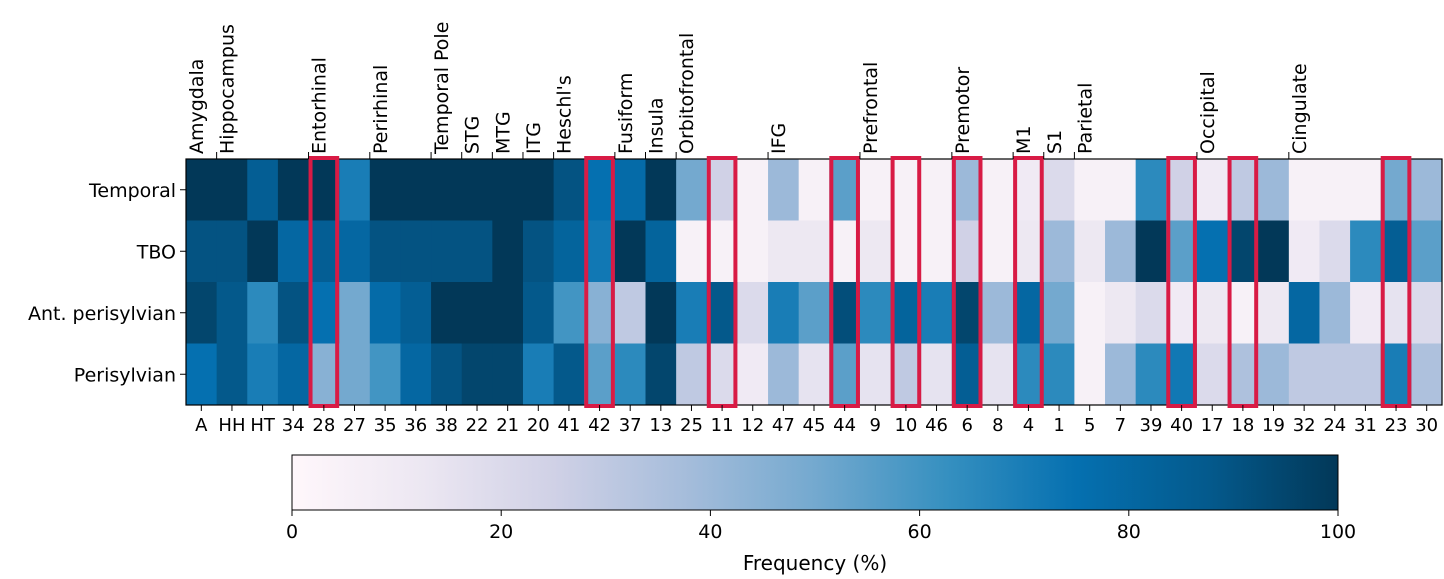 This screenshot has width=1444, height=579. Describe the element at coordinates (783, 425) in the screenshot. I see `column-label: 47` at that location.